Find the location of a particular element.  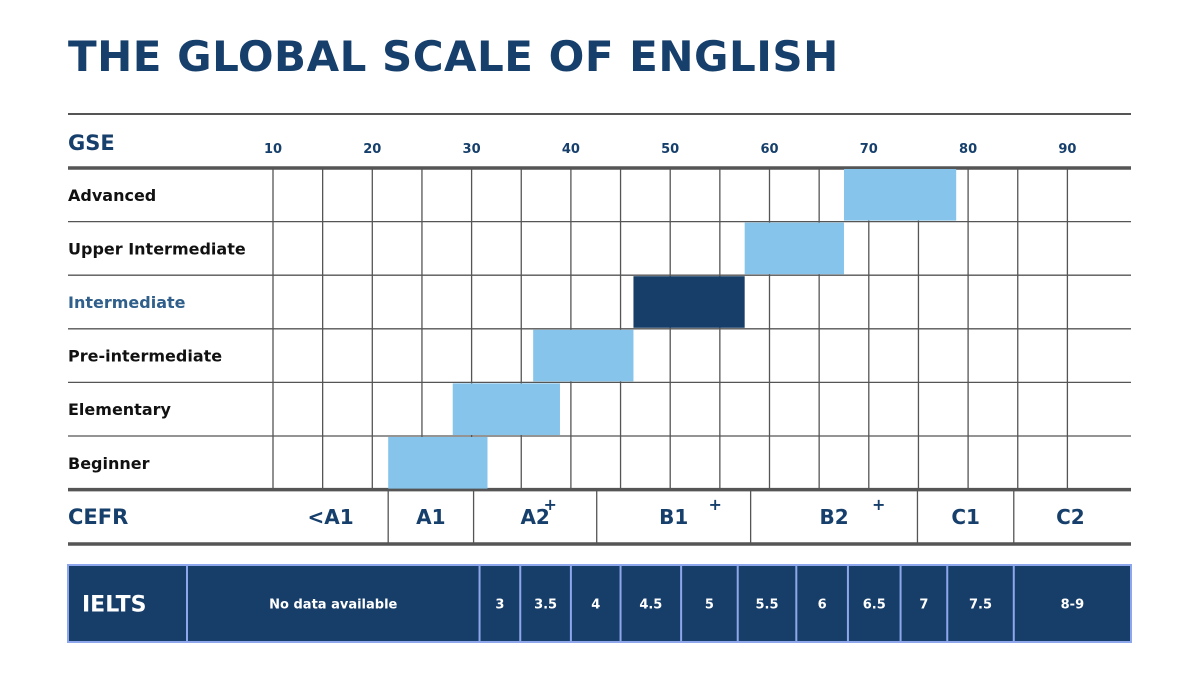

ielts-score: 7.5 is located at coordinates (980, 605).